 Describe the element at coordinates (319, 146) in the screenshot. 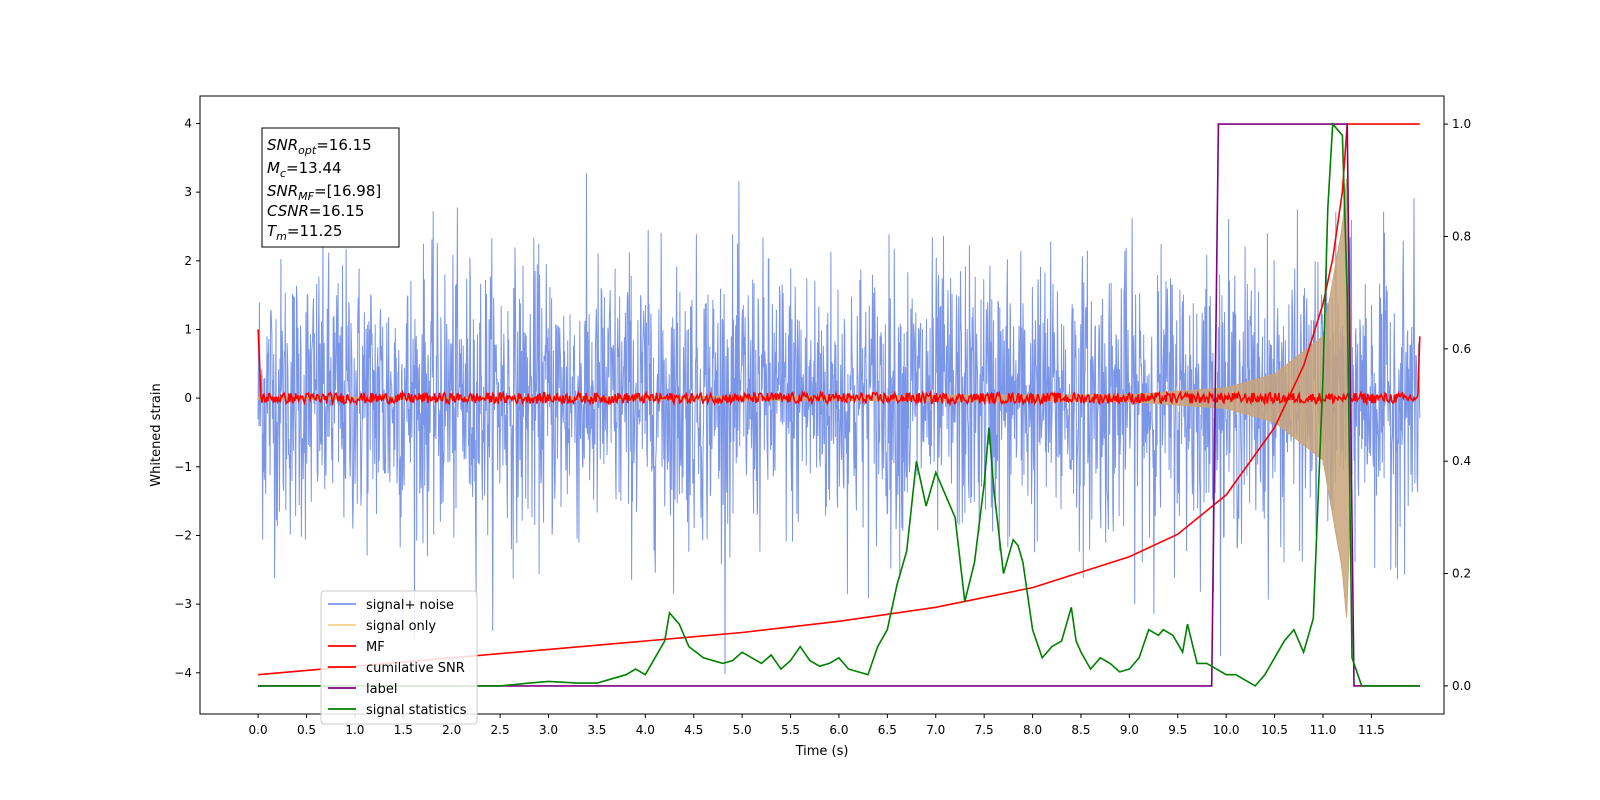

I see `annotation-line-snr-opt: SNRopt=16.15` at that location.